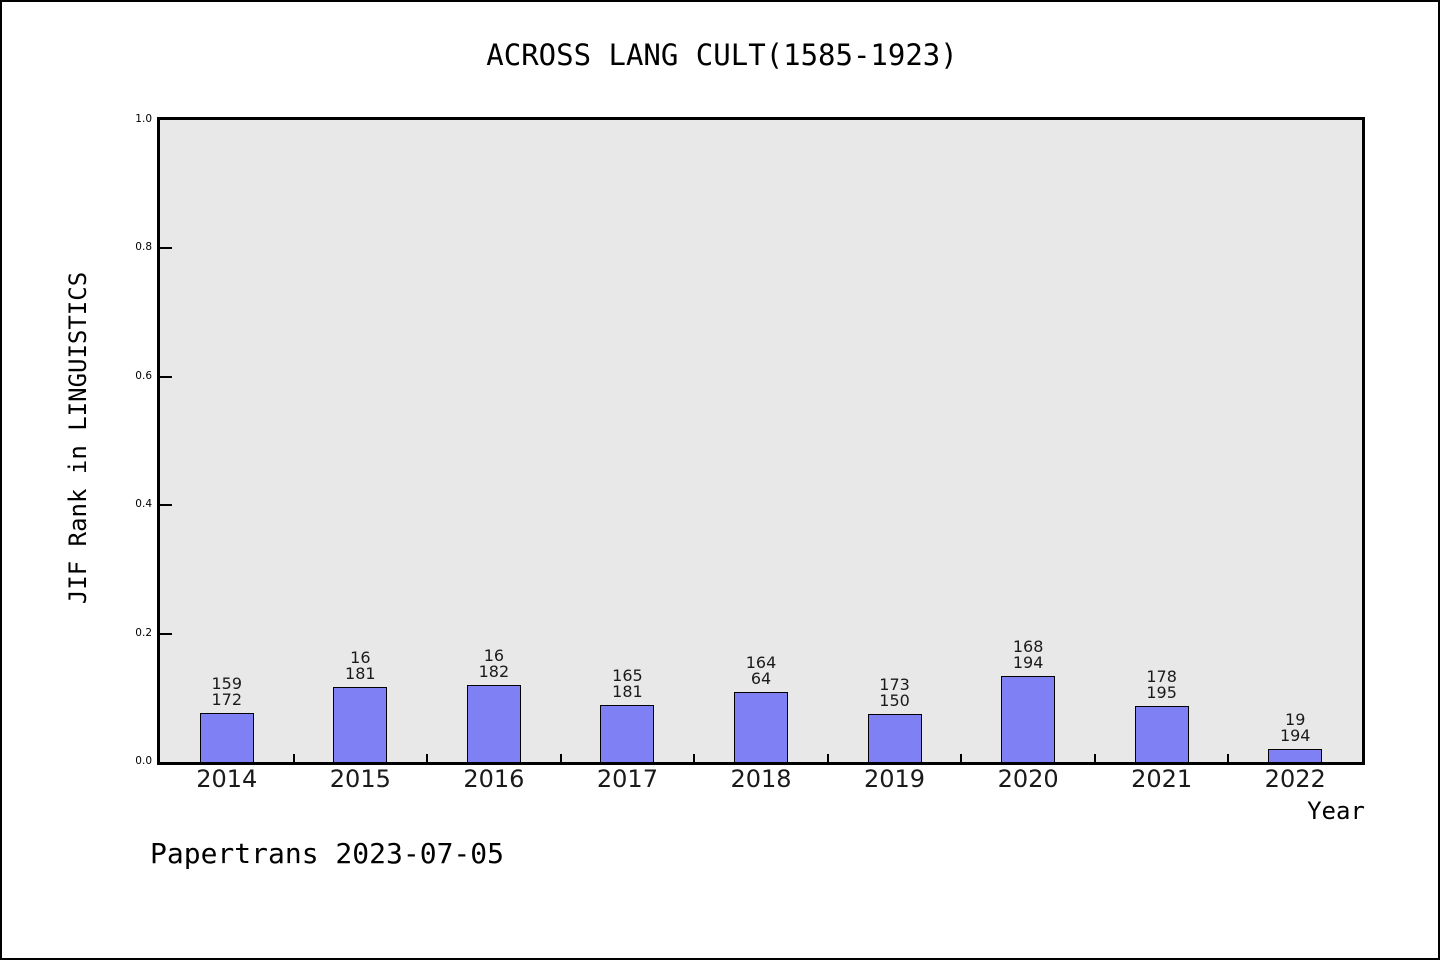  What do you see at coordinates (1028, 719) in the screenshot?
I see `bar-2020` at bounding box center [1028, 719].